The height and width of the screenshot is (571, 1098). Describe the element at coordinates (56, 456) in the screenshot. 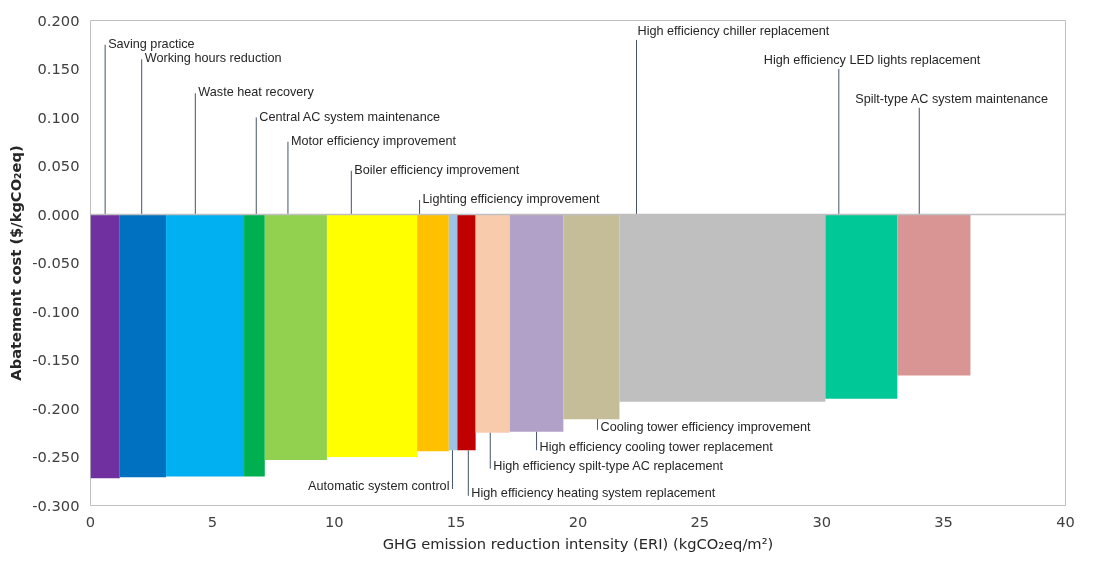

I see `y-tick-label: -0.250` at that location.